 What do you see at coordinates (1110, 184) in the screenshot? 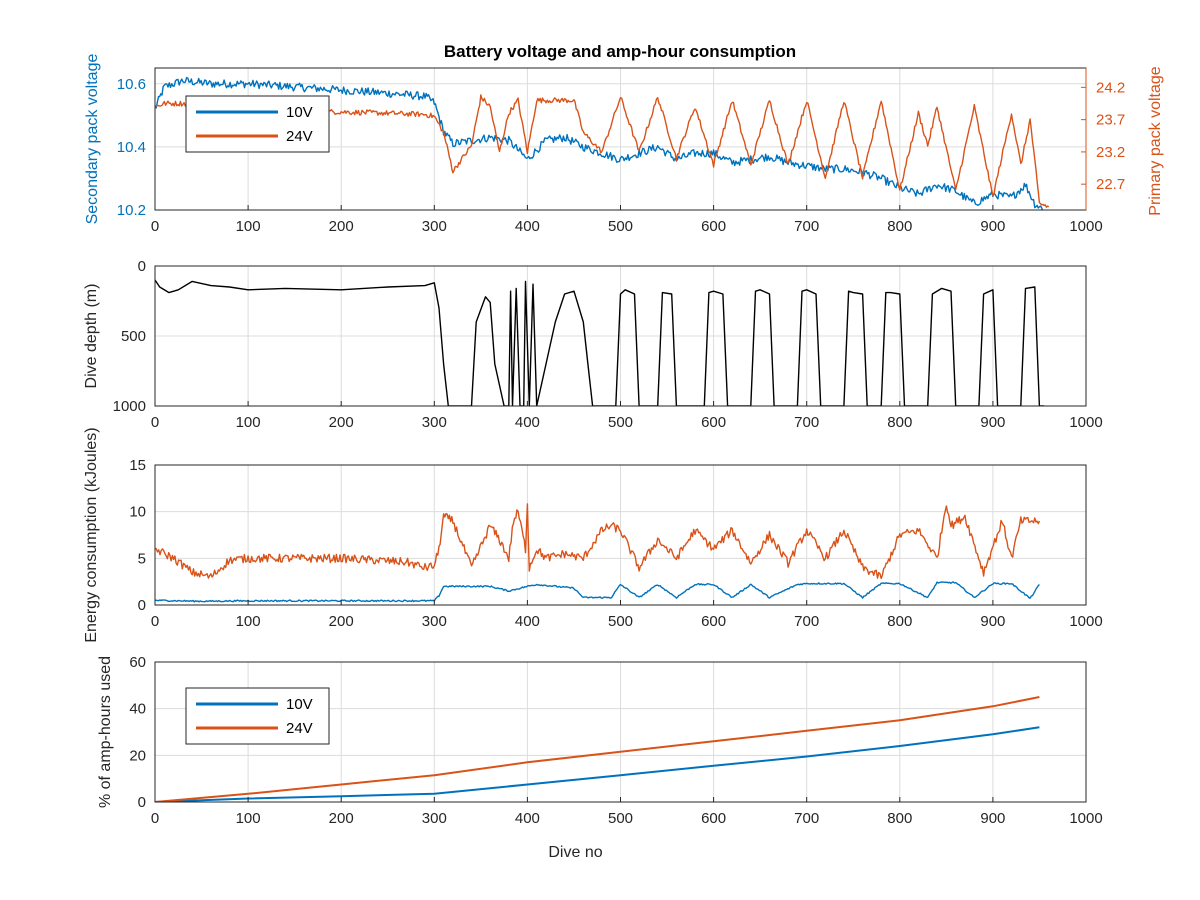
I see `right-y-tick-label: 22.7` at bounding box center [1110, 184].